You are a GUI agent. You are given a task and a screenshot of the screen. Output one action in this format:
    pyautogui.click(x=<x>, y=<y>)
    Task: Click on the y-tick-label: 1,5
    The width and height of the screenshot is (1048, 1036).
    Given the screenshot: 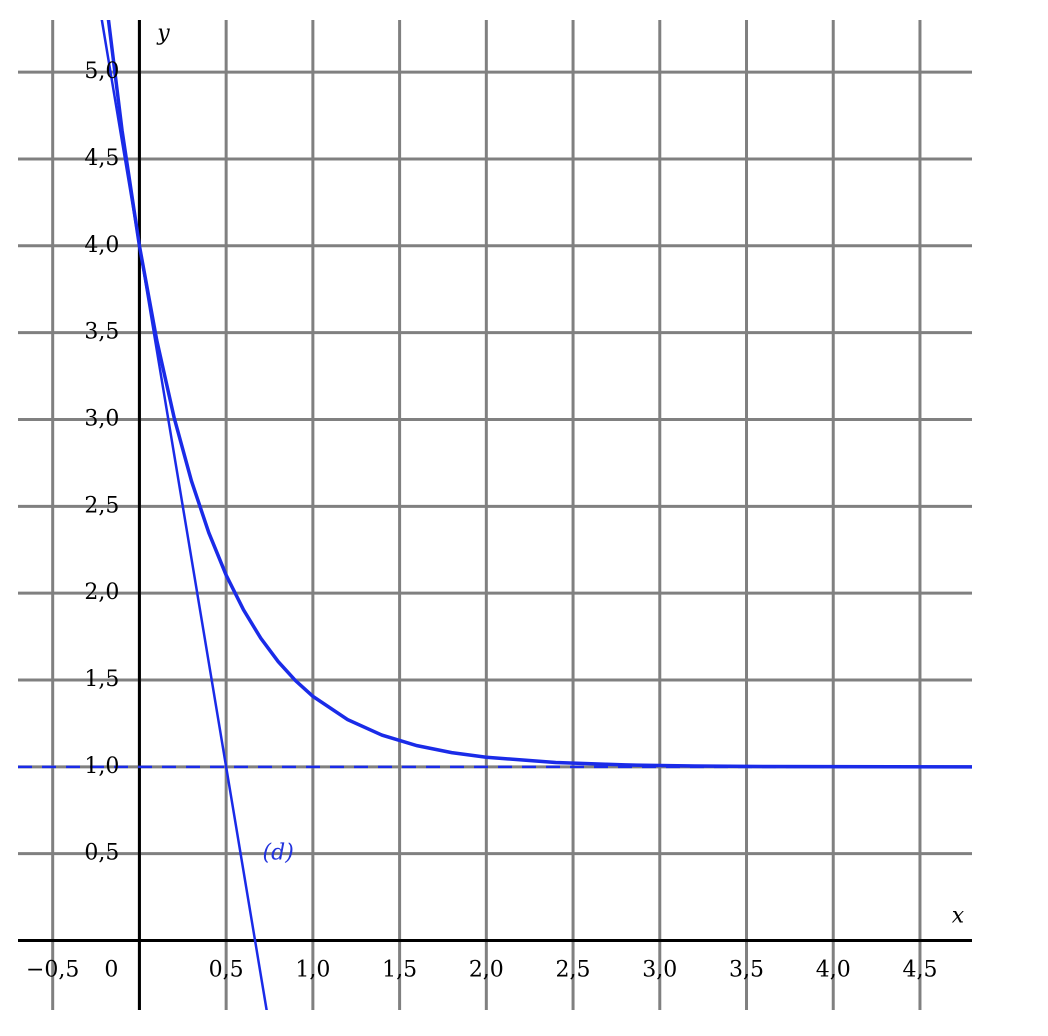 What is the action you would take?
    pyautogui.click(x=101, y=679)
    